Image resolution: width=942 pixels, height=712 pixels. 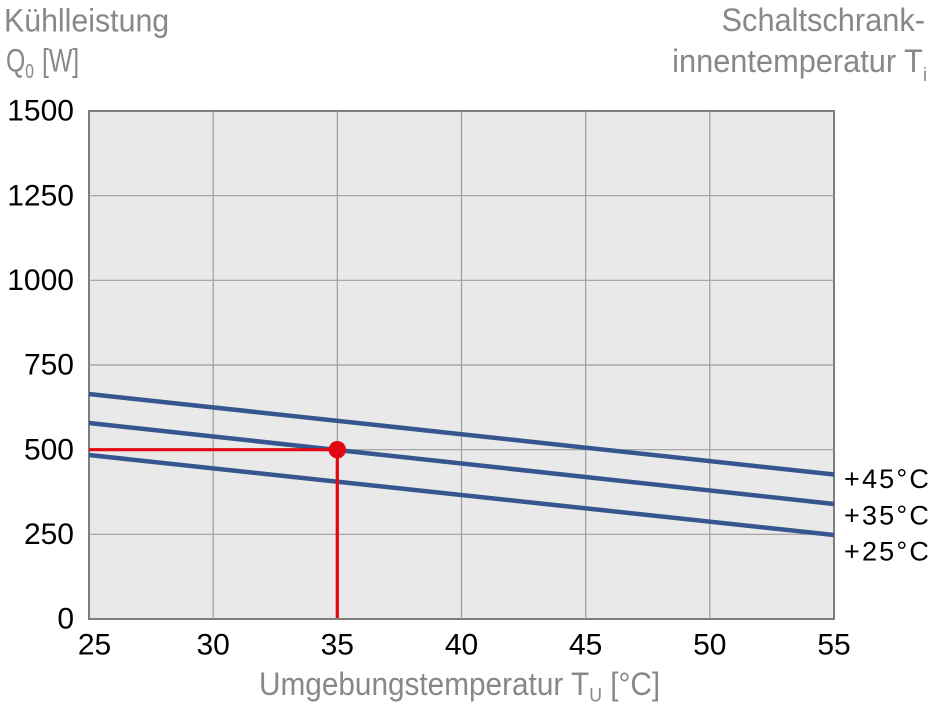 What do you see at coordinates (461, 645) in the screenshot?
I see `svg-text: 40` at bounding box center [461, 645].